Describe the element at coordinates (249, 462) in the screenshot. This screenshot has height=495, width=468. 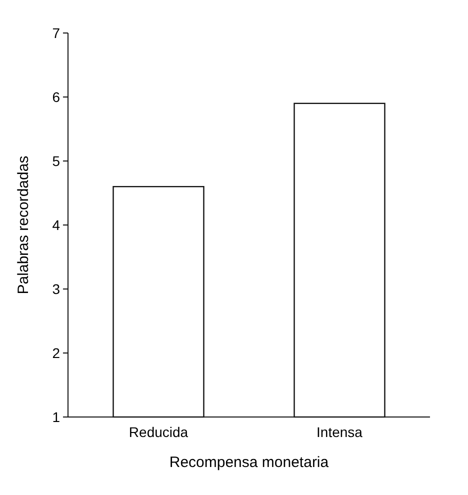
I see `x-axis-title: Recompensa monetaria` at that location.